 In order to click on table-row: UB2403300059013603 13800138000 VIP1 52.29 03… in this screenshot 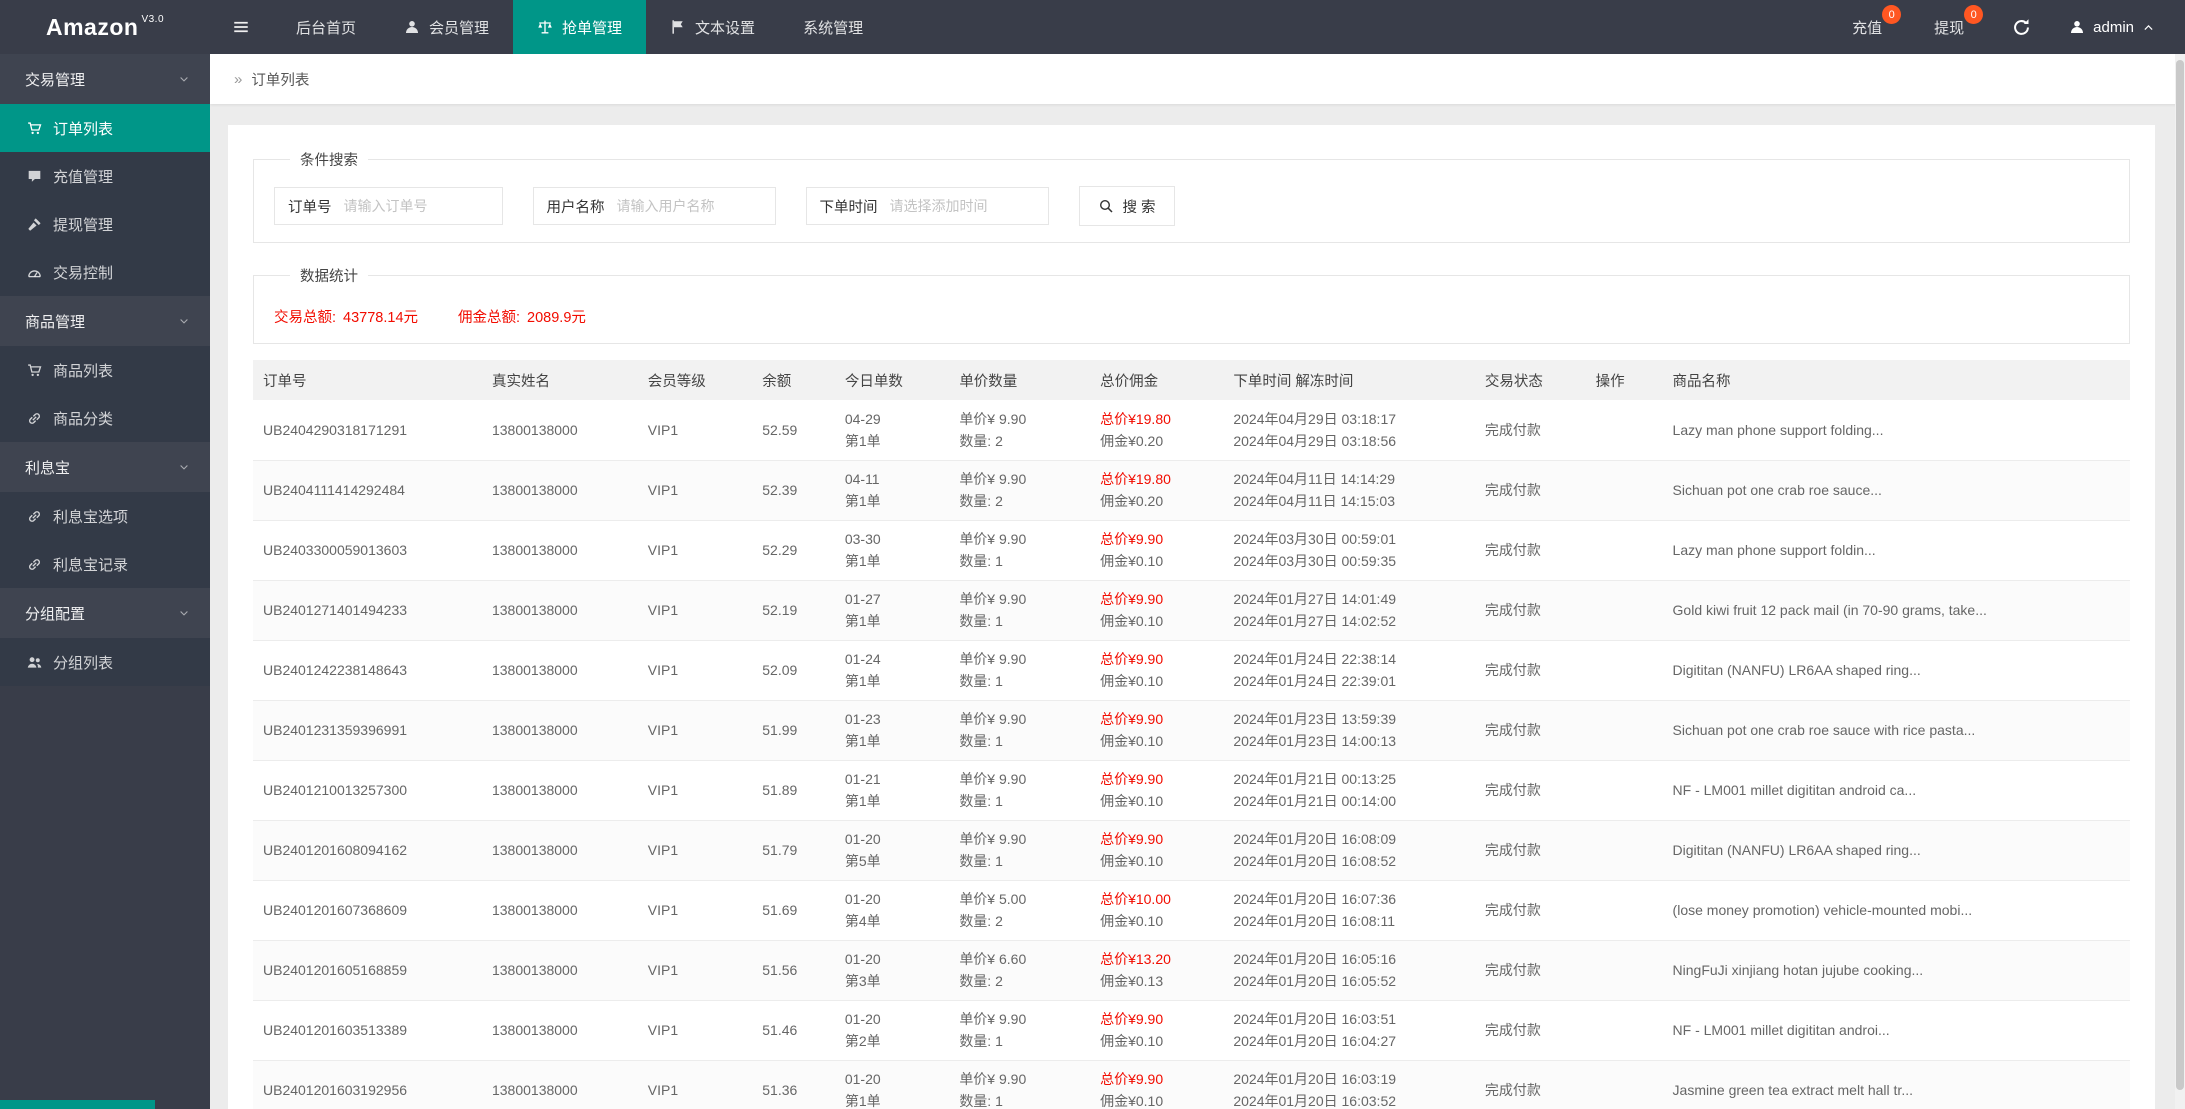, I will do `click(1191, 550)`.